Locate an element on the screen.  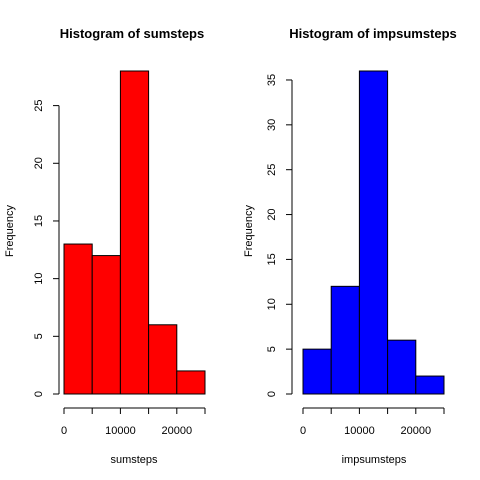
x-axis-label: sumsteps is located at coordinates (134, 460).